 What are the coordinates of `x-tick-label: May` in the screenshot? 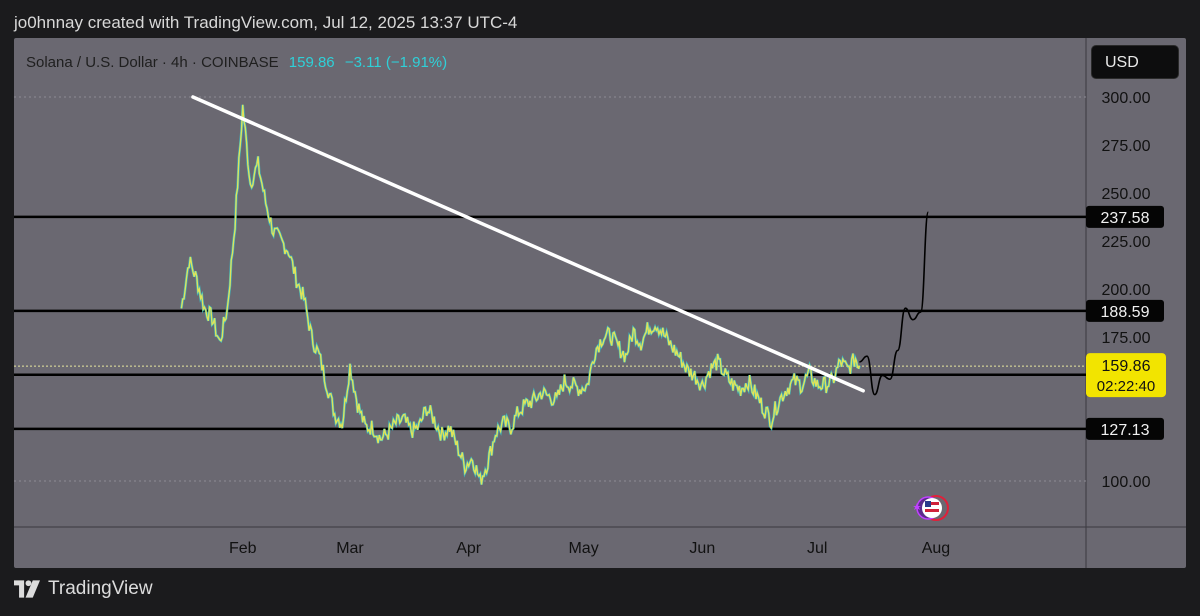 It's located at (583, 548).